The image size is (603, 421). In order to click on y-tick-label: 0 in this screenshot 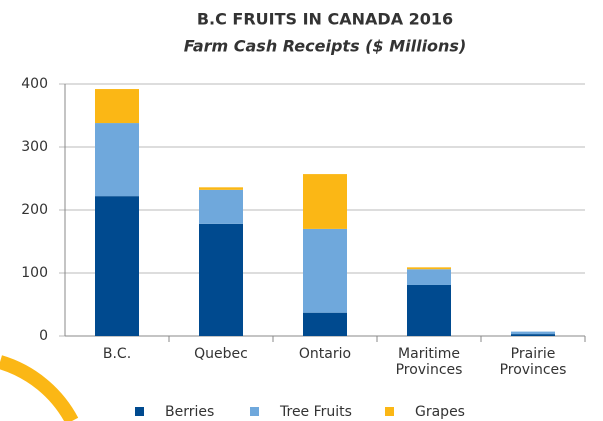, I will do `click(43, 336)`.